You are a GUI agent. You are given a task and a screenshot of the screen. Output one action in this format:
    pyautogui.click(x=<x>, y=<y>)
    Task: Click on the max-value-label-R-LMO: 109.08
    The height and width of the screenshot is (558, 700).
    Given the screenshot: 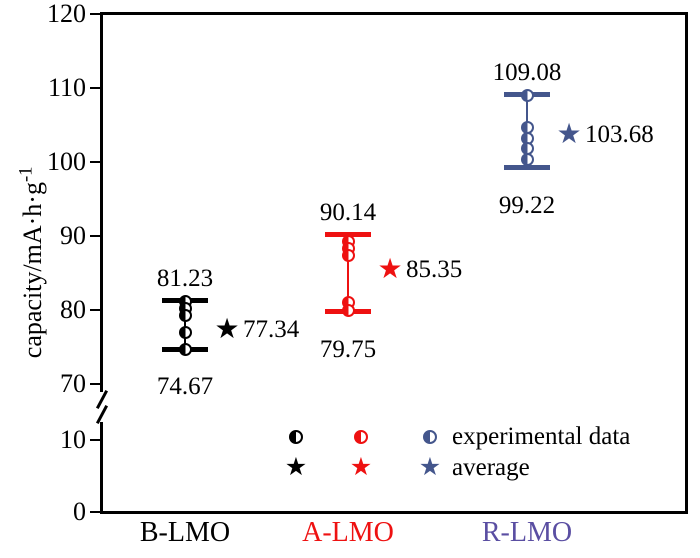 What is the action you would take?
    pyautogui.click(x=527, y=72)
    